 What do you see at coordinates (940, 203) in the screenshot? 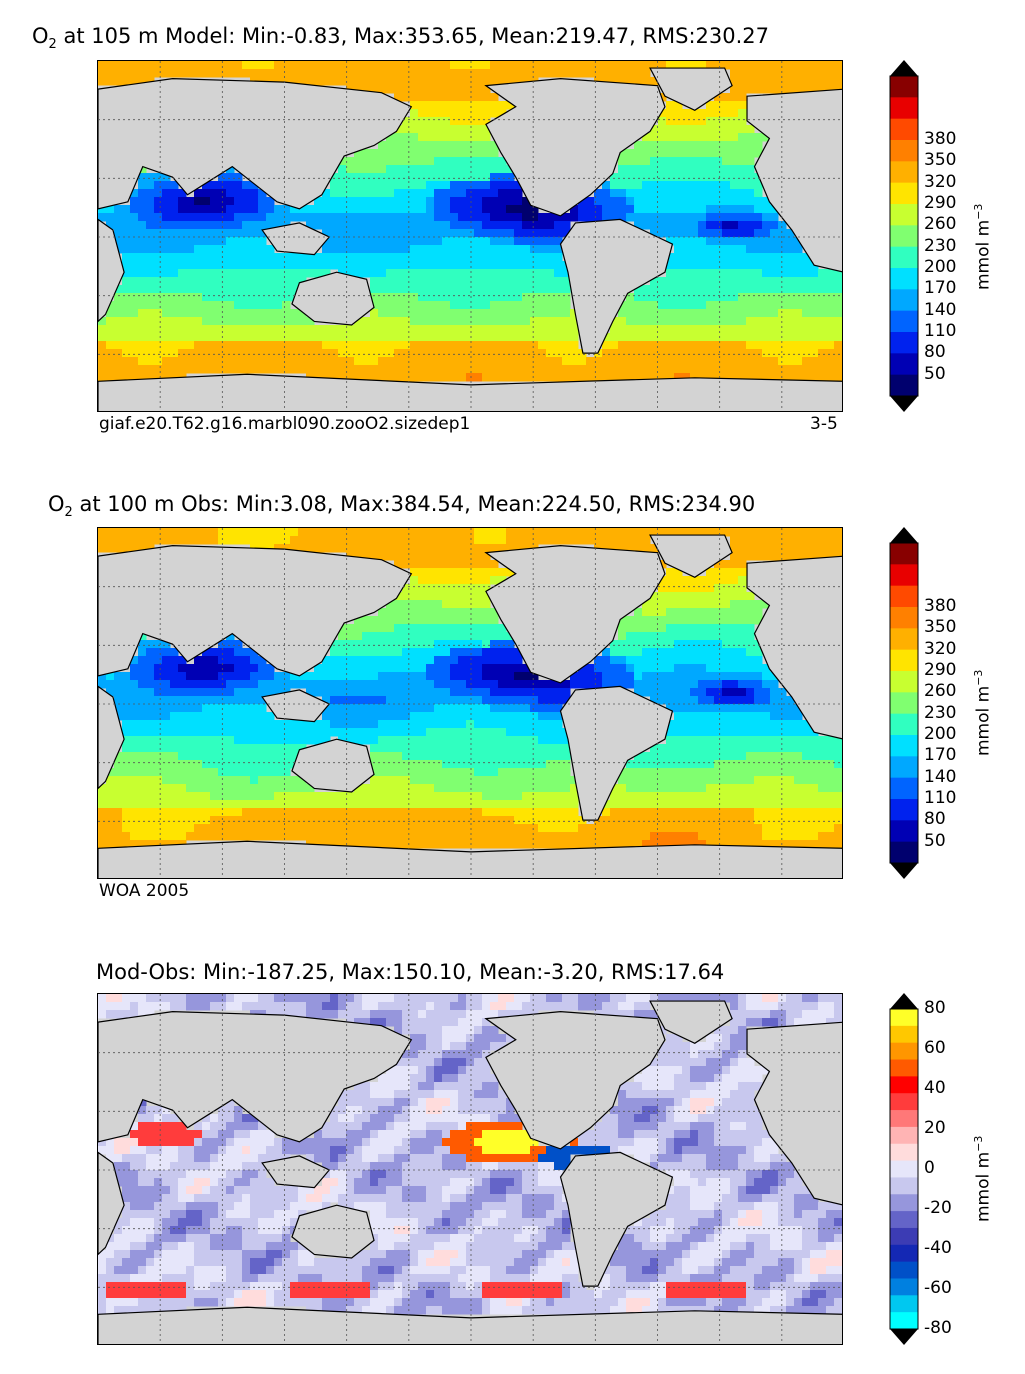
I see `colorbar-tick-label: 290` at bounding box center [940, 203].